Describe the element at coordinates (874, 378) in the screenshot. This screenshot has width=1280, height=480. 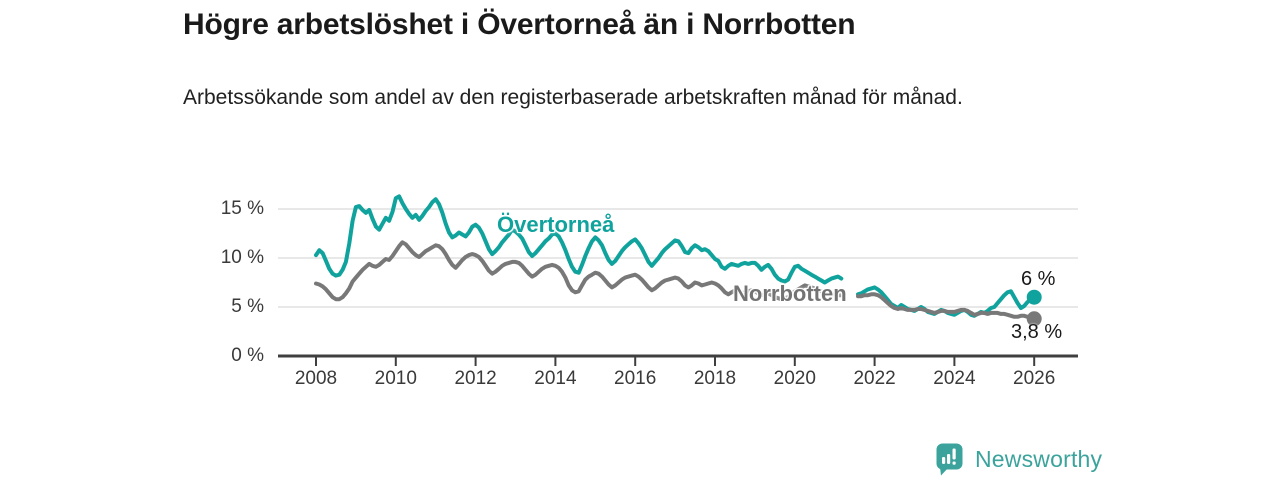
I see `svg-text: 2022` at that location.